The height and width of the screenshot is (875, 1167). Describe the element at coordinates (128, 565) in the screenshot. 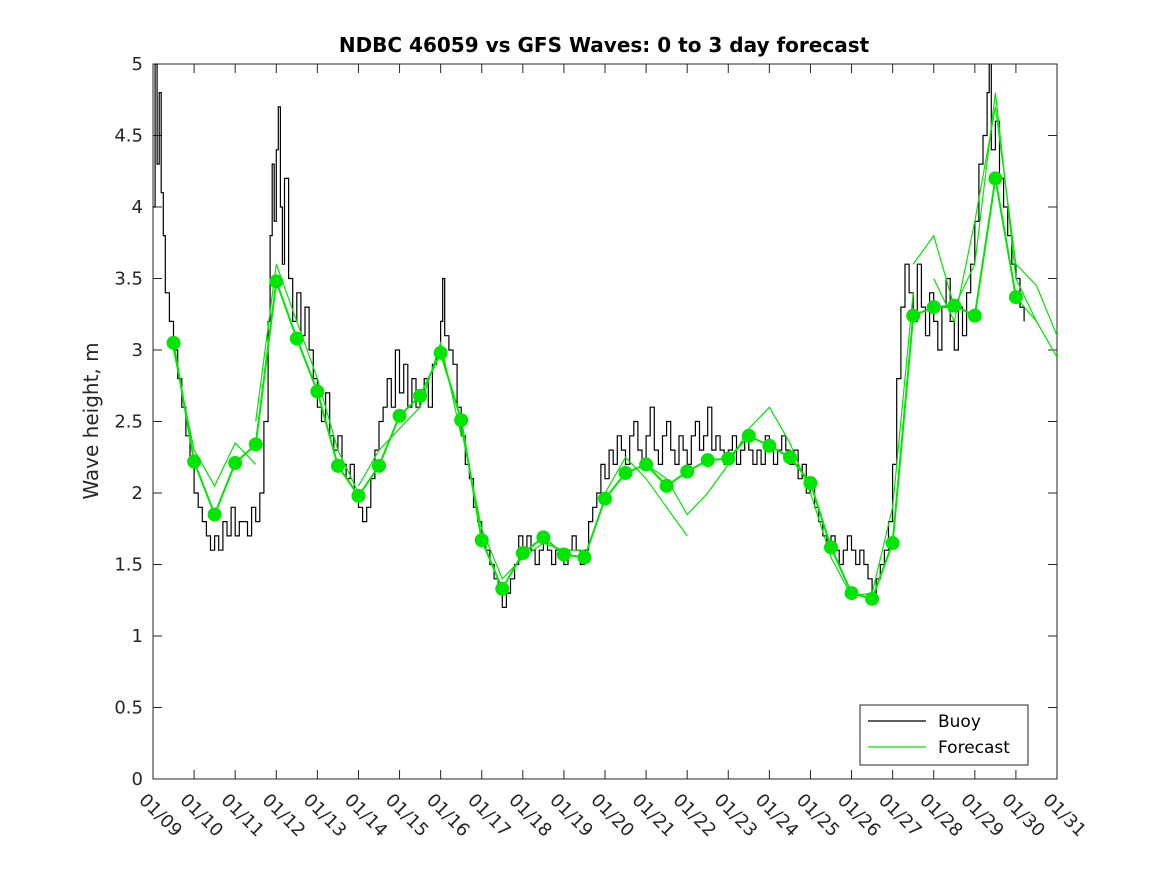

I see `y-tick-label: 1.5` at that location.